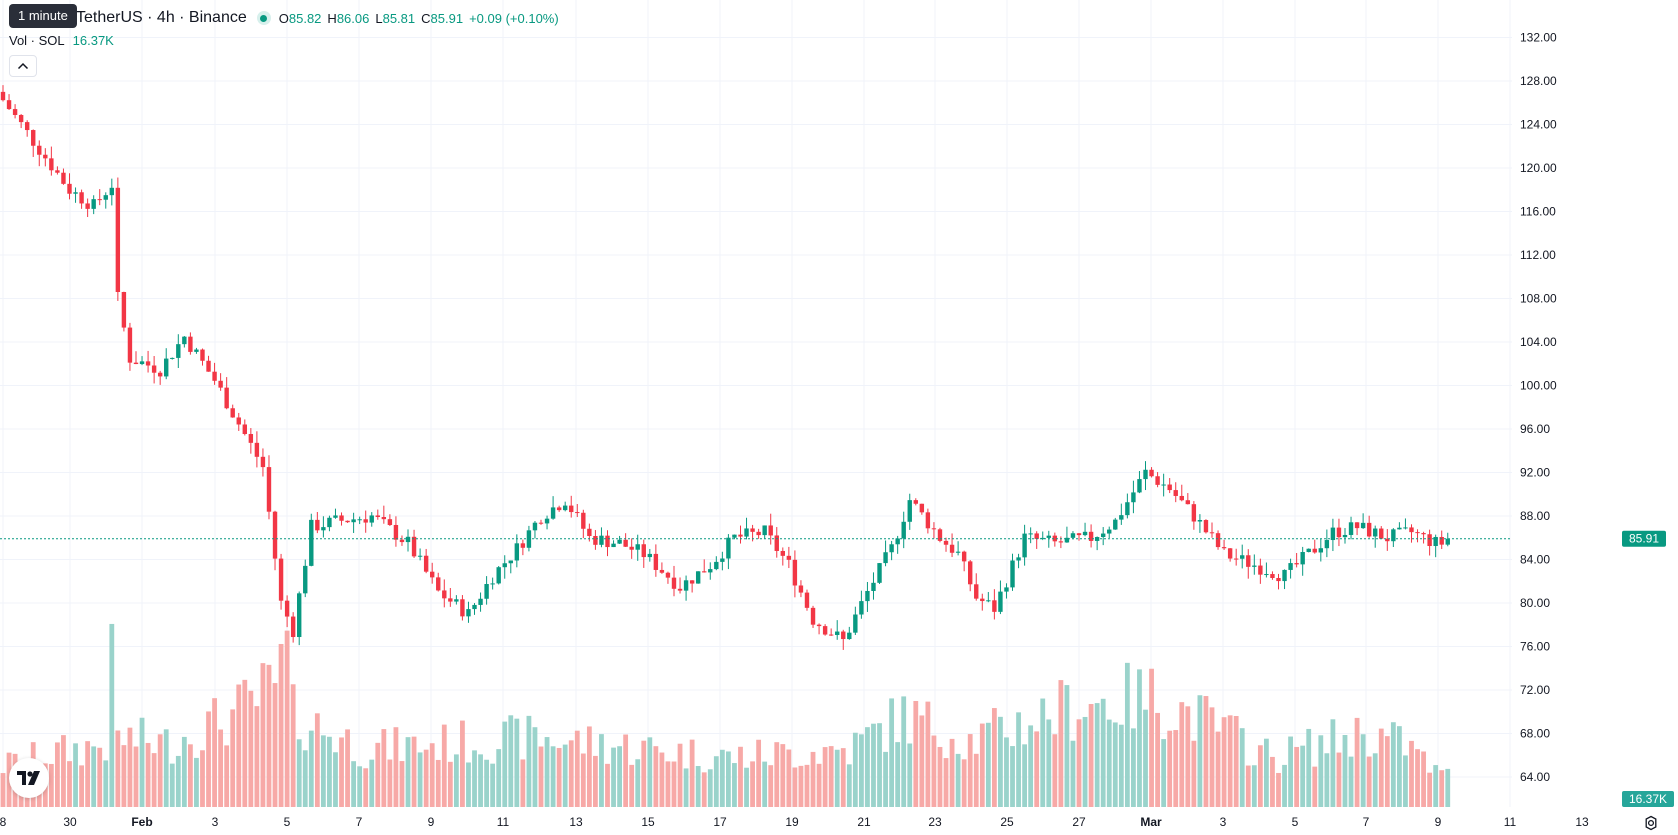 This screenshot has height=835, width=1678. What do you see at coordinates (1535, 560) in the screenshot?
I see `y-tick-label: 84.00` at bounding box center [1535, 560].